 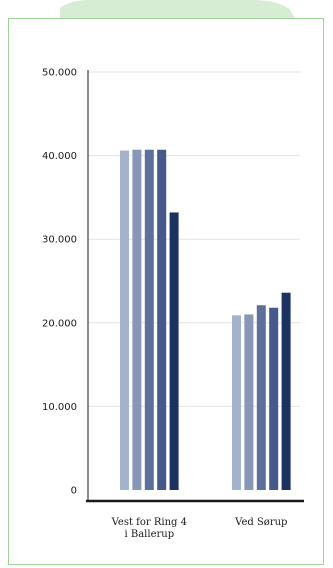 I want to click on x-tick-label: Vest for Ring 4, so click(x=149, y=522).